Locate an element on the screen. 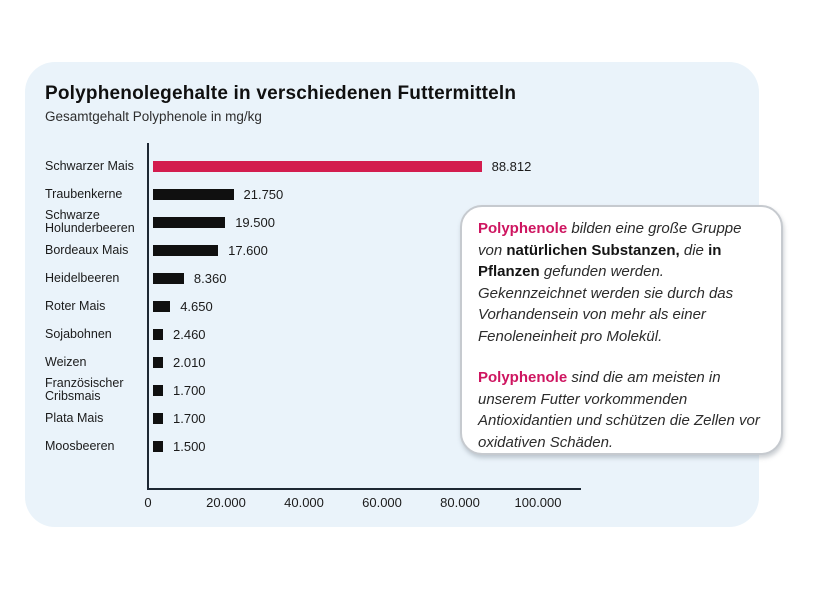  x-tick-label: 60.000 is located at coordinates (382, 502).